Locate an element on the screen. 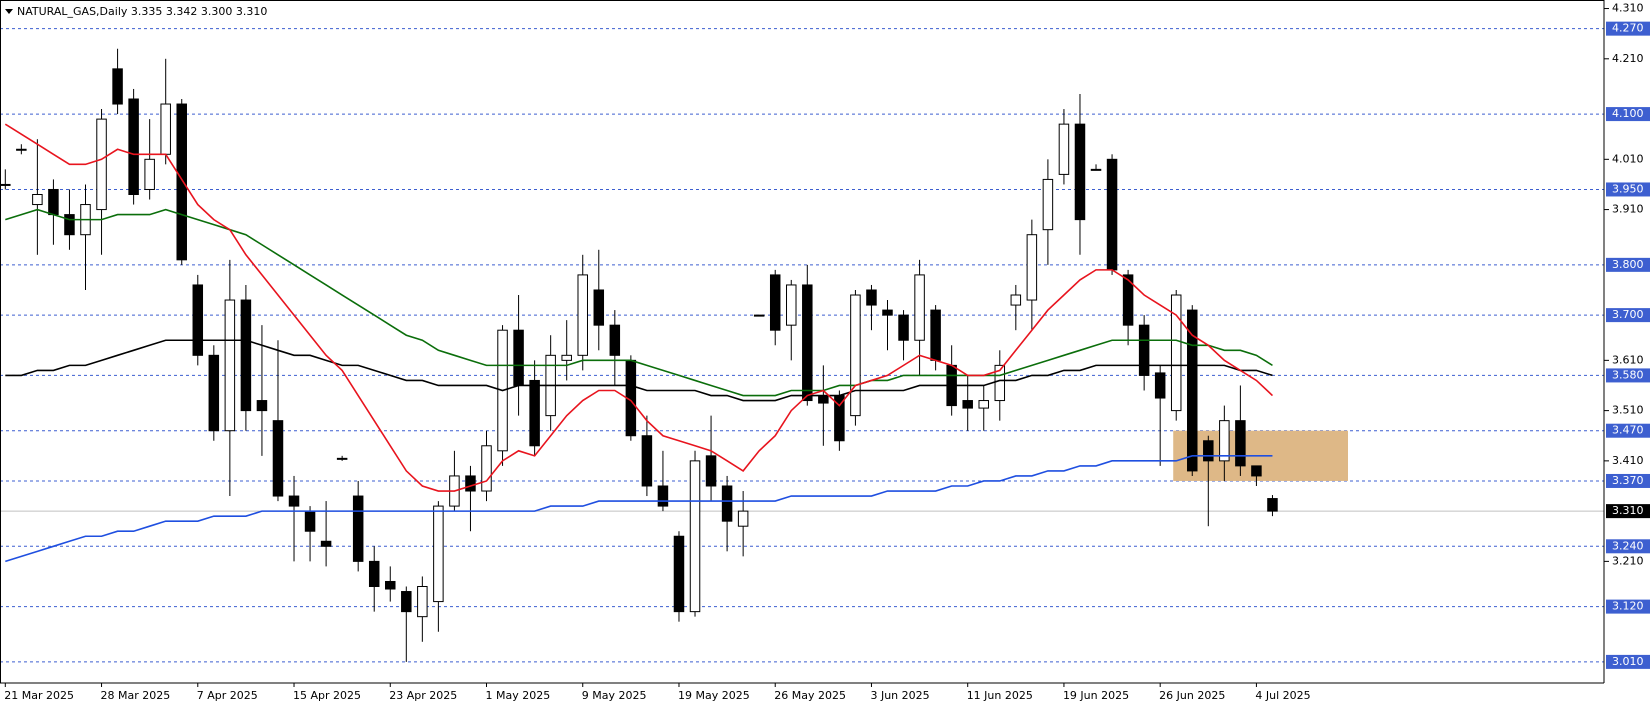  level-label: 3.580 is located at coordinates (1628, 374).